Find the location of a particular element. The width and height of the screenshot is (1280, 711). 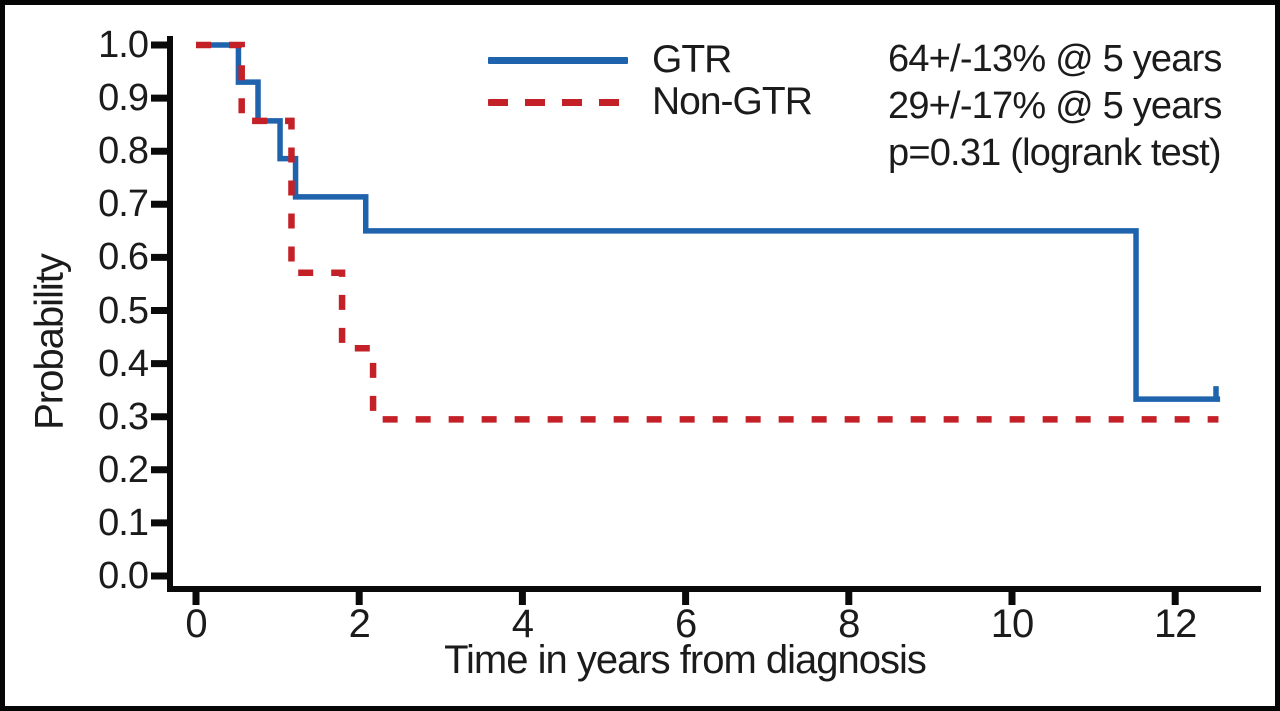

y-tick-label: 0.4 is located at coordinates (123, 363).